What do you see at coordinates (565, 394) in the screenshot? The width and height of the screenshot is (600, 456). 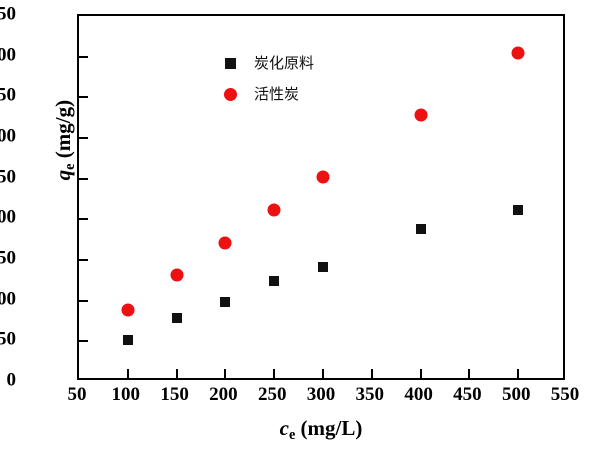 I see `x-axis-tick-label: 550` at bounding box center [565, 394].